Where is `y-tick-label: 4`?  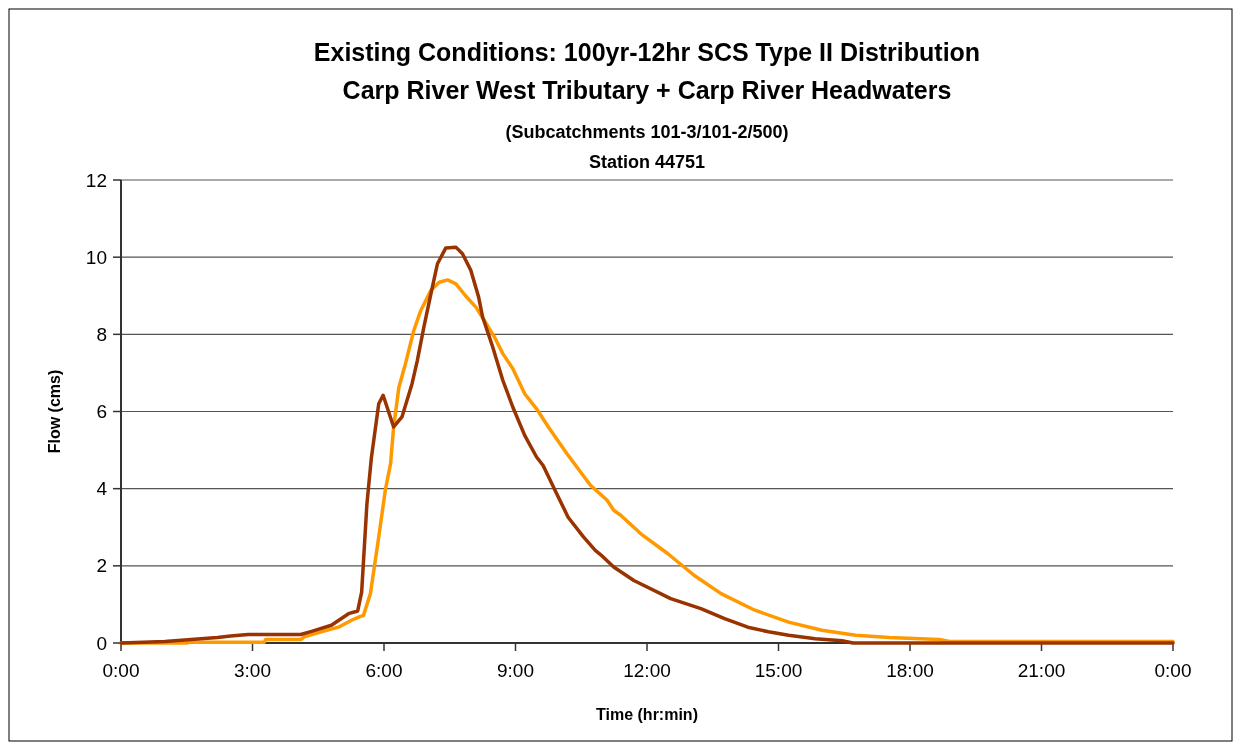 y-tick-label: 4 is located at coordinates (102, 489).